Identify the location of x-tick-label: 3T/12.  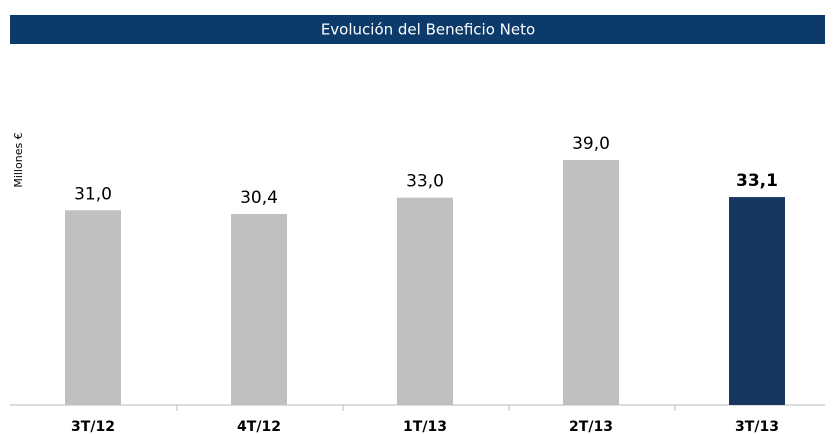
(93, 426).